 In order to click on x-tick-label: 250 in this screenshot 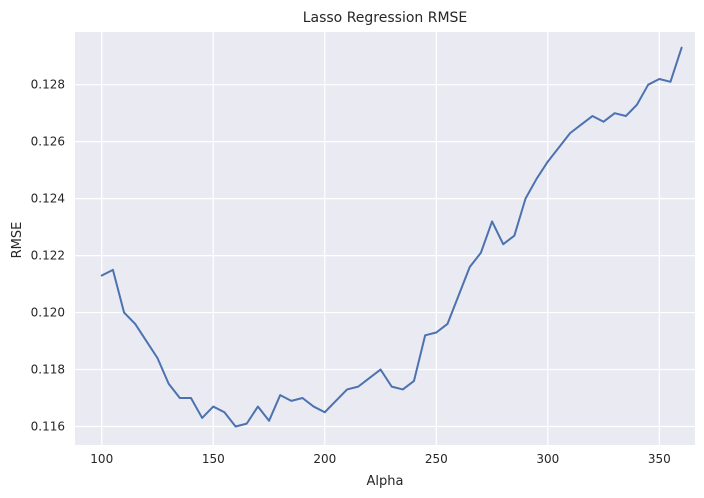, I will do `click(436, 459)`.